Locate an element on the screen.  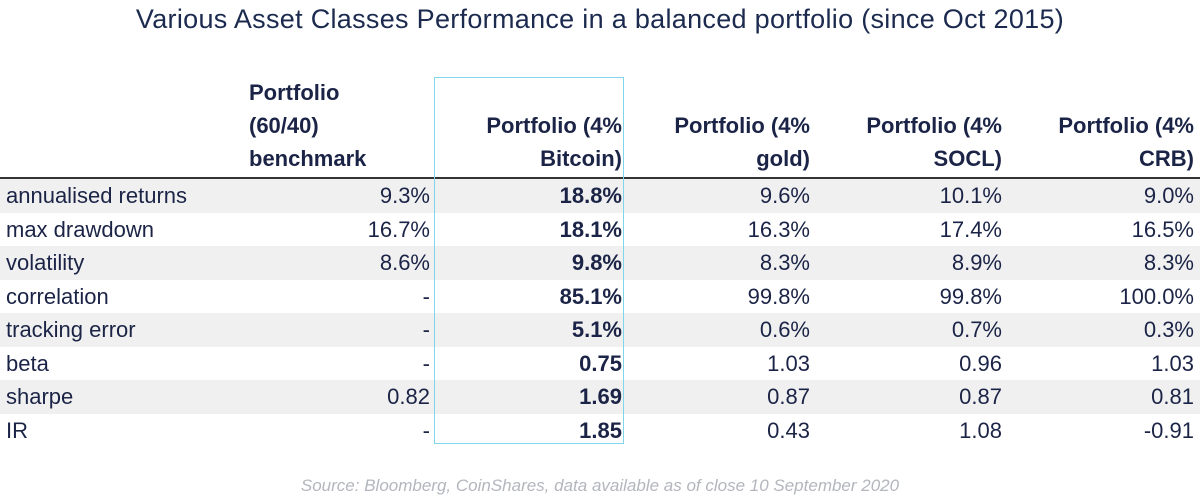
cell-bitcoin: 18.1% is located at coordinates (590, 229).